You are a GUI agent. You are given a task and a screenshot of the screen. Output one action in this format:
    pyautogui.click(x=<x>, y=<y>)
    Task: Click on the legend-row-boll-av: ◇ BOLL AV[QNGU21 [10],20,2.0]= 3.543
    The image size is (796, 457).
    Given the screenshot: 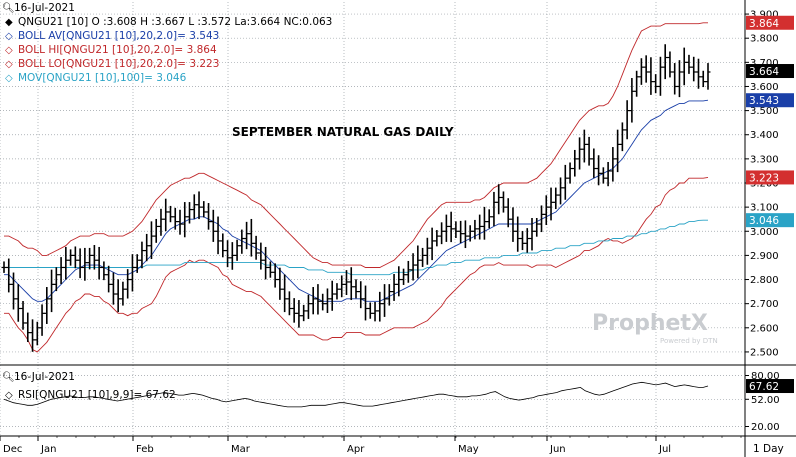 What is the action you would take?
    pyautogui.click(x=112, y=36)
    